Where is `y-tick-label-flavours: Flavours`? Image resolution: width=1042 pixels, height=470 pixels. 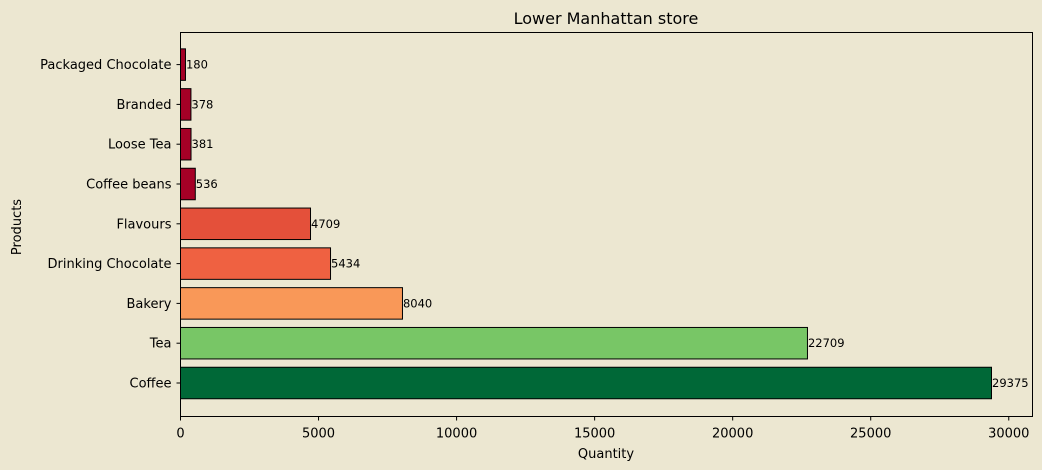
y-tick-label-flavours: Flavours is located at coordinates (143, 224).